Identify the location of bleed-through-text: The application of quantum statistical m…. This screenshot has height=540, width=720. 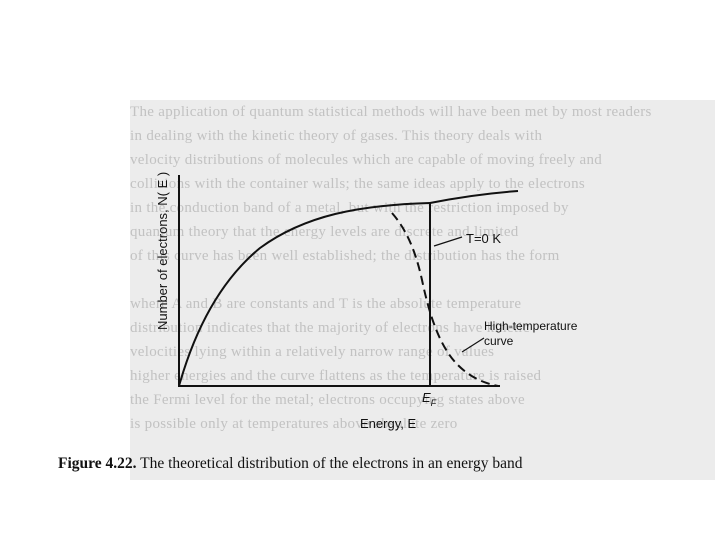
(391, 112).